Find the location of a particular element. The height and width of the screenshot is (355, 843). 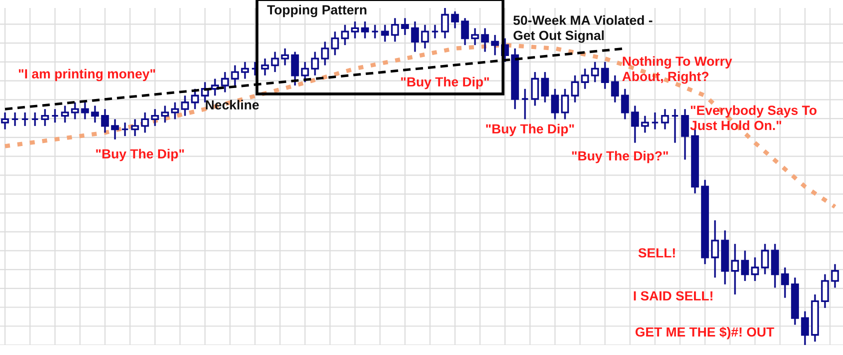

annotation: 50-Week MA Violated - Get Out Signal is located at coordinates (582, 29).